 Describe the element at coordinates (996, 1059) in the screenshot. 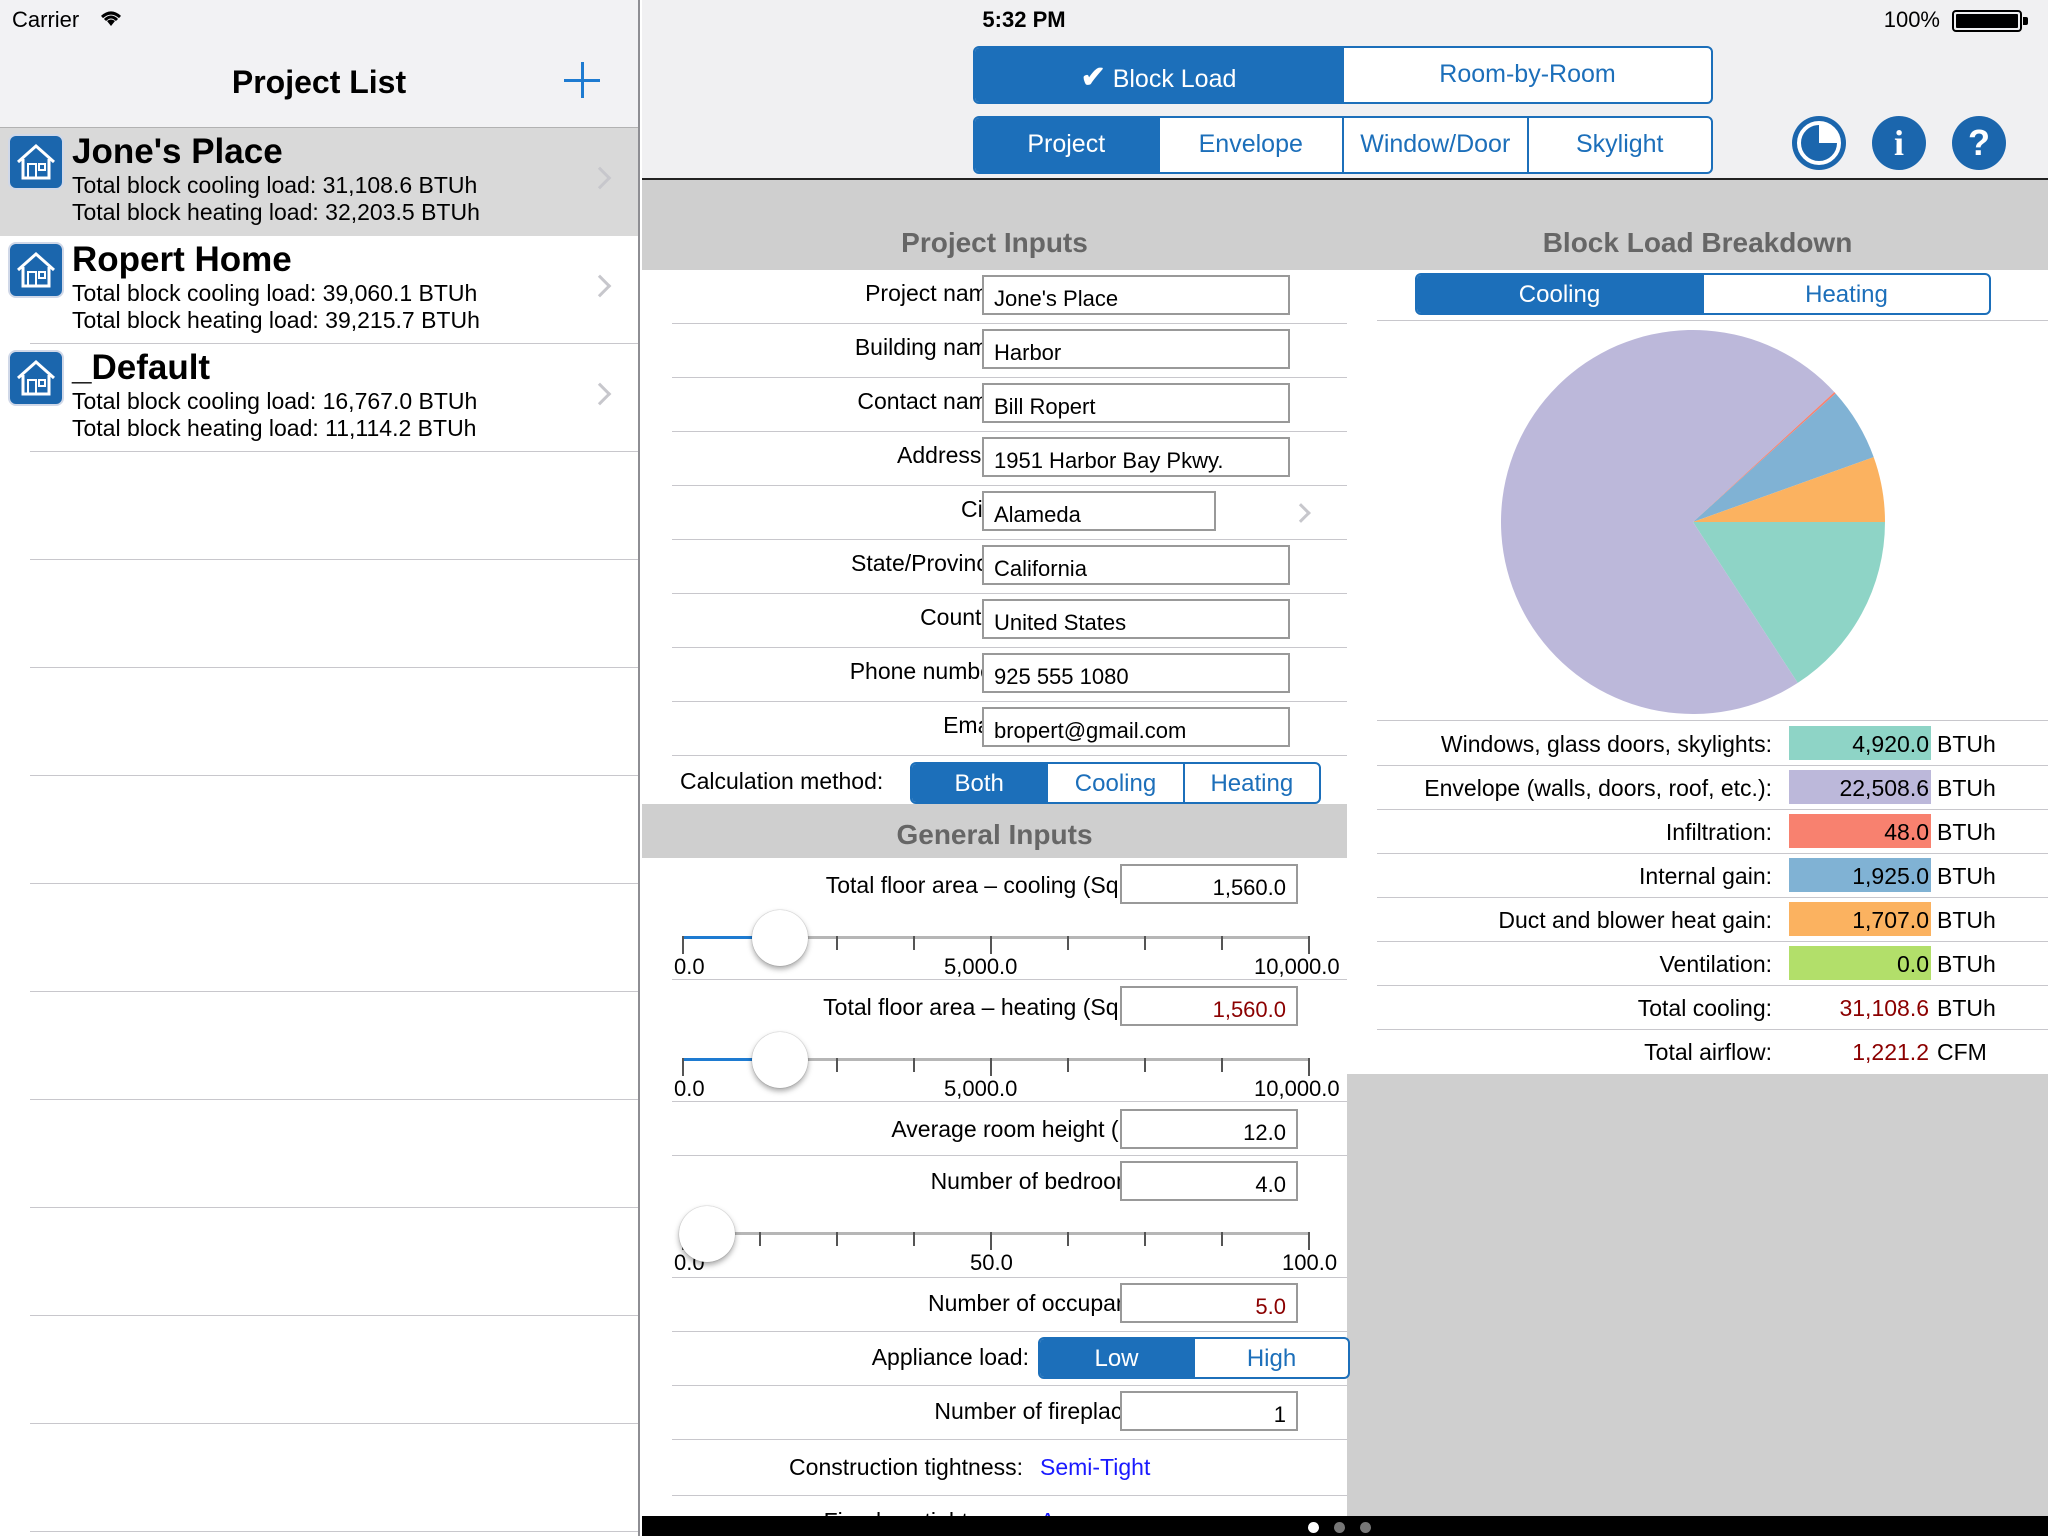

I see `floor-heating-slider` at that location.